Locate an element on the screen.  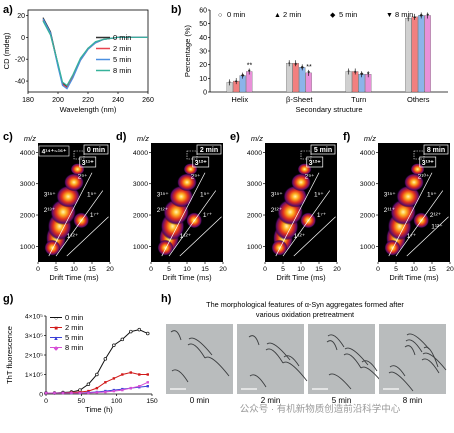
b-legend-marker: ▲ is located at coordinates (277, 15).